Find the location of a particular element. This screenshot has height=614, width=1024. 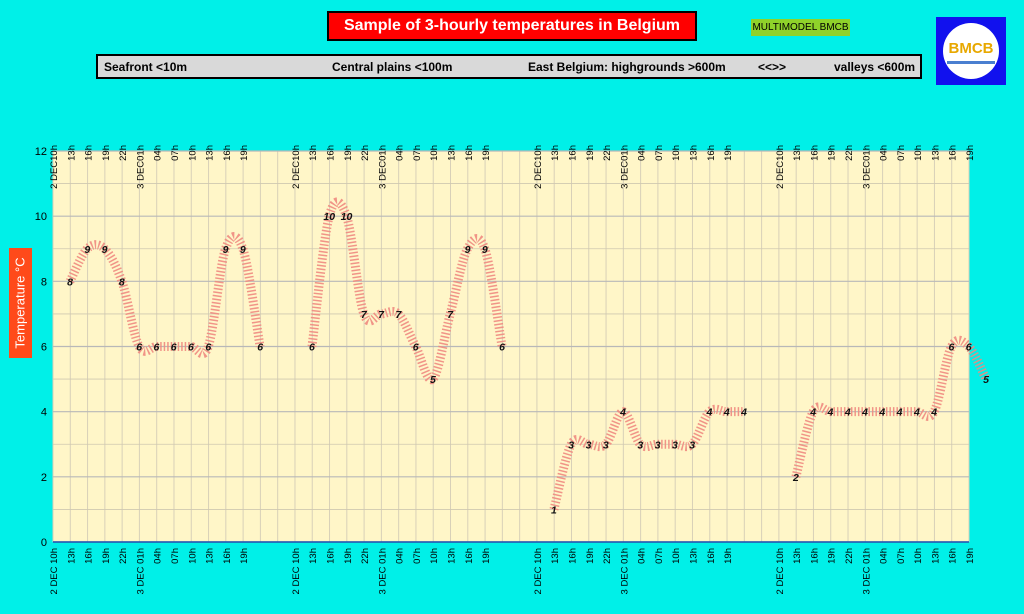

y-tick-label: 6 is located at coordinates (44, 348).